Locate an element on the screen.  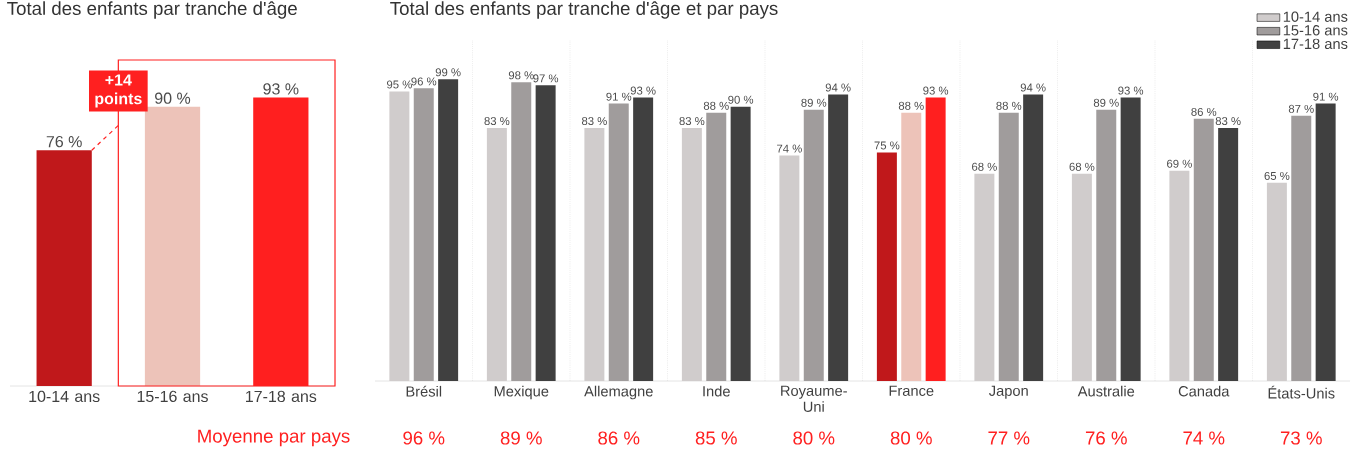
chart-title: Total des enfants par tranche d'âge et par pays is located at coordinates (584, 10).